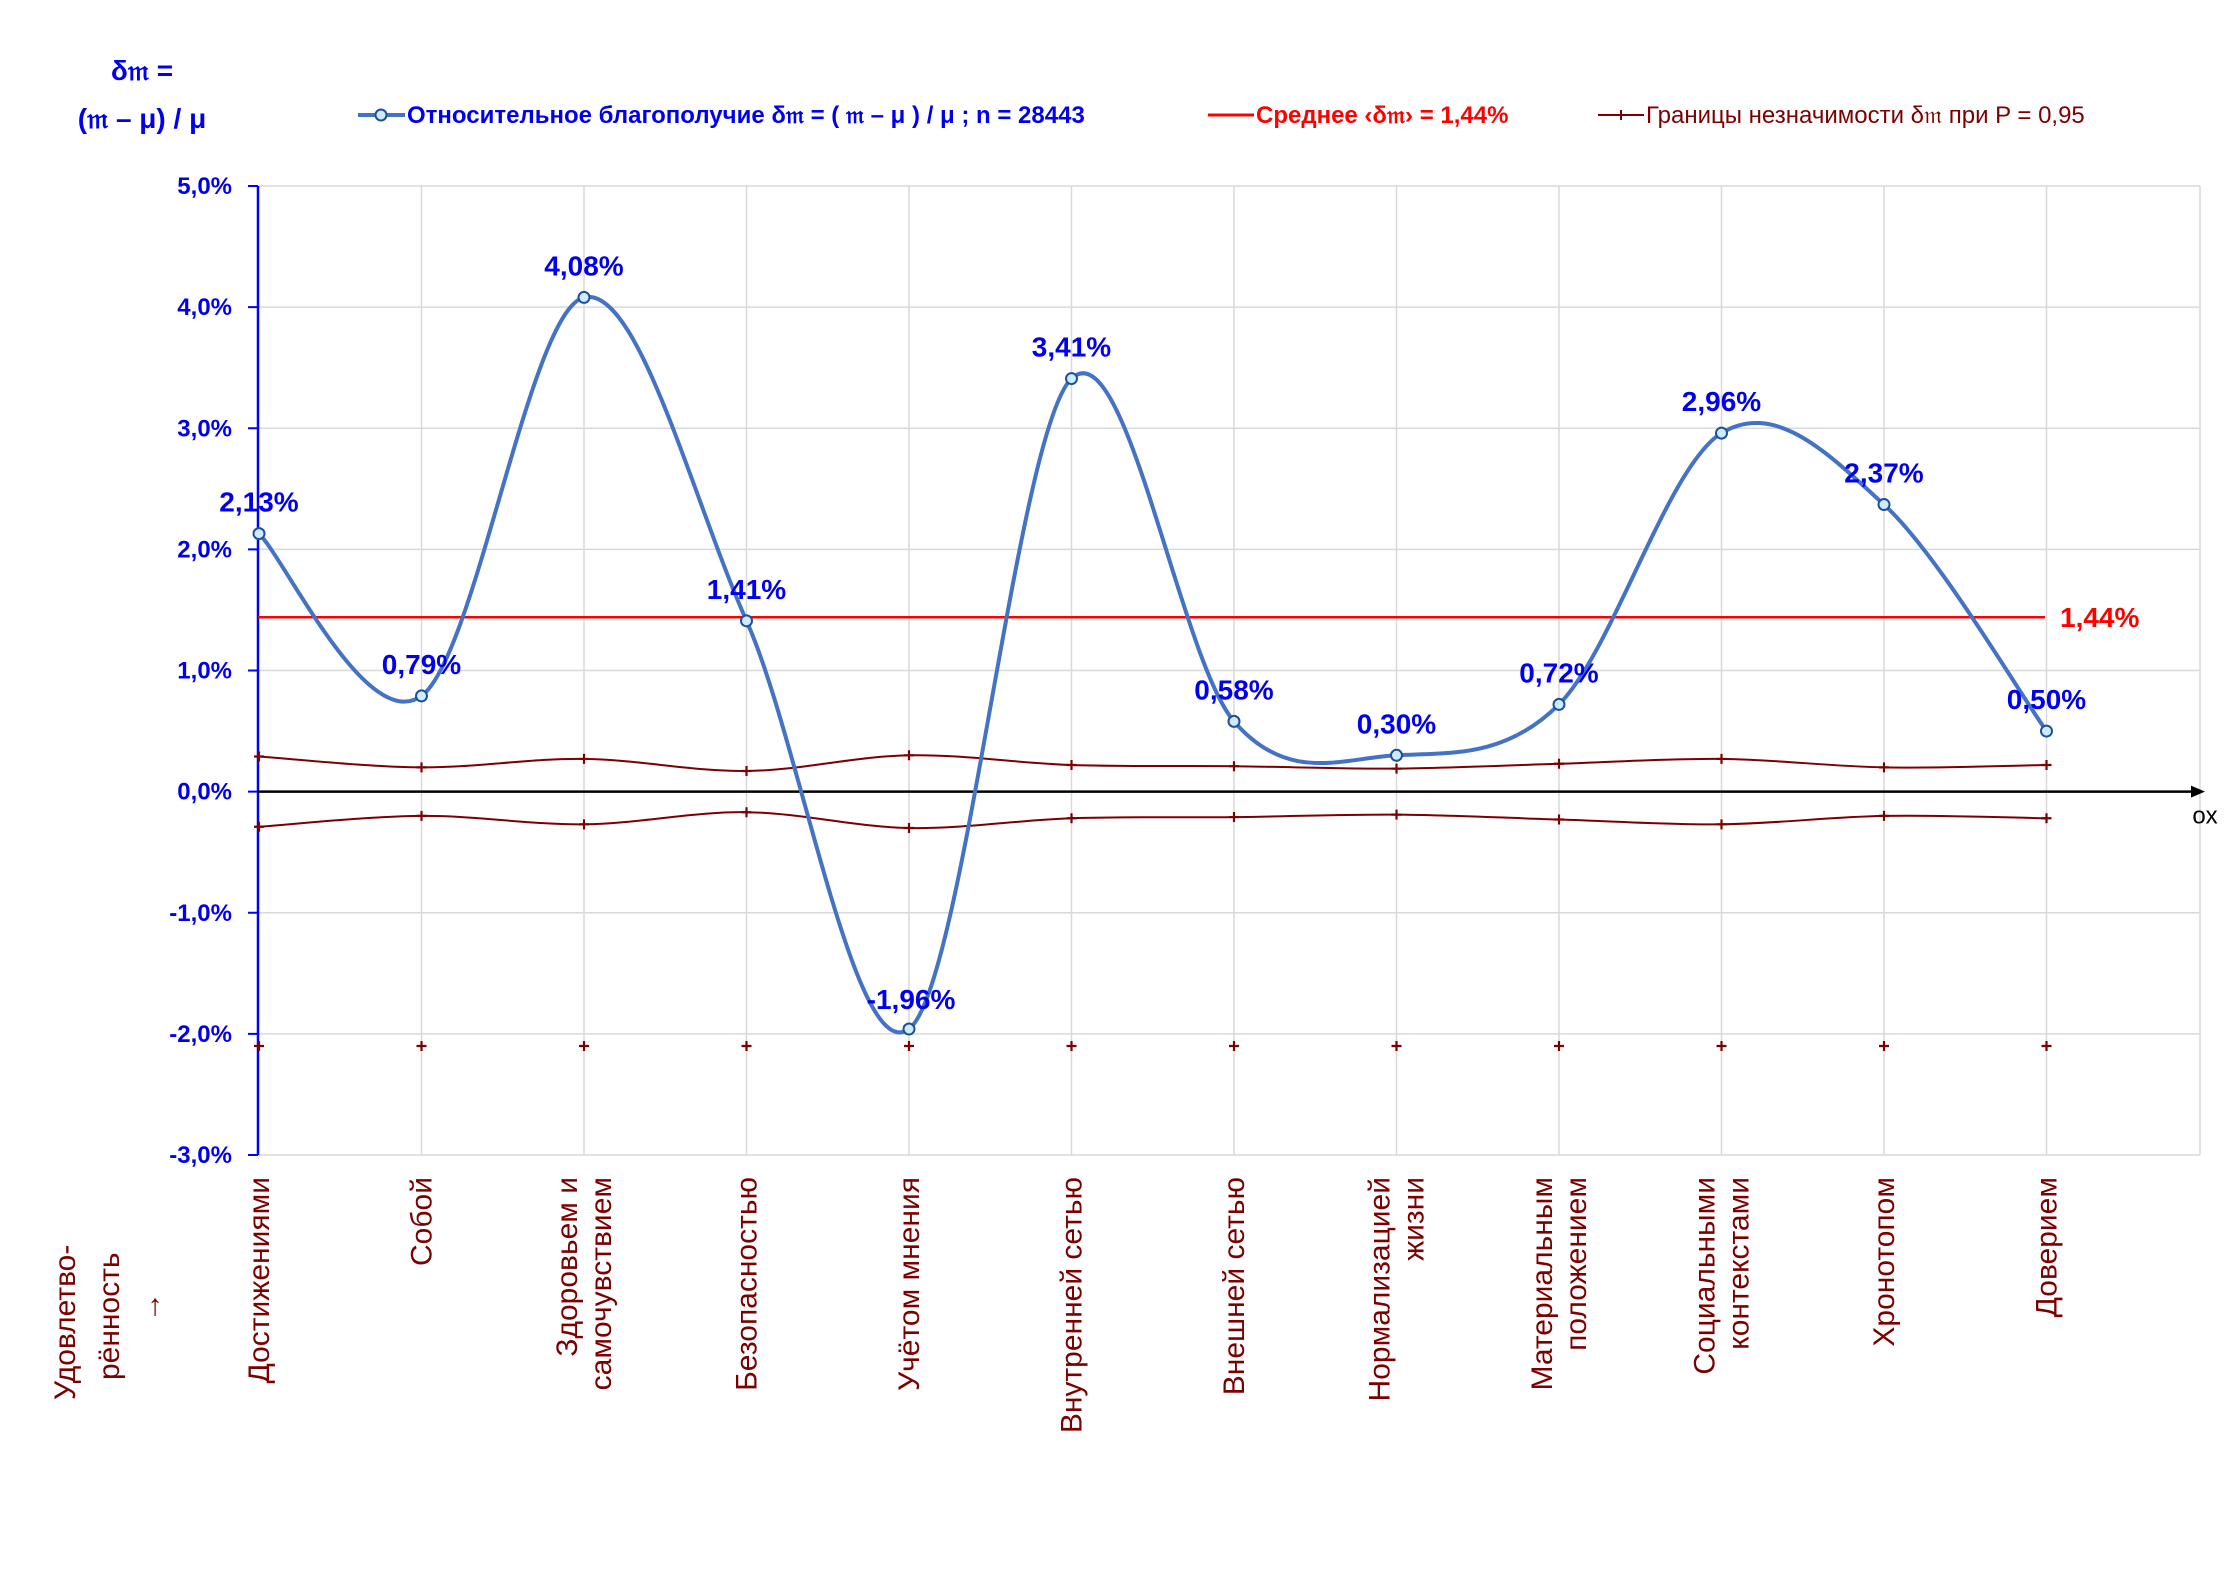  What do you see at coordinates (1542, 1283) in the screenshot?
I see `category-label: Материальным` at bounding box center [1542, 1283].